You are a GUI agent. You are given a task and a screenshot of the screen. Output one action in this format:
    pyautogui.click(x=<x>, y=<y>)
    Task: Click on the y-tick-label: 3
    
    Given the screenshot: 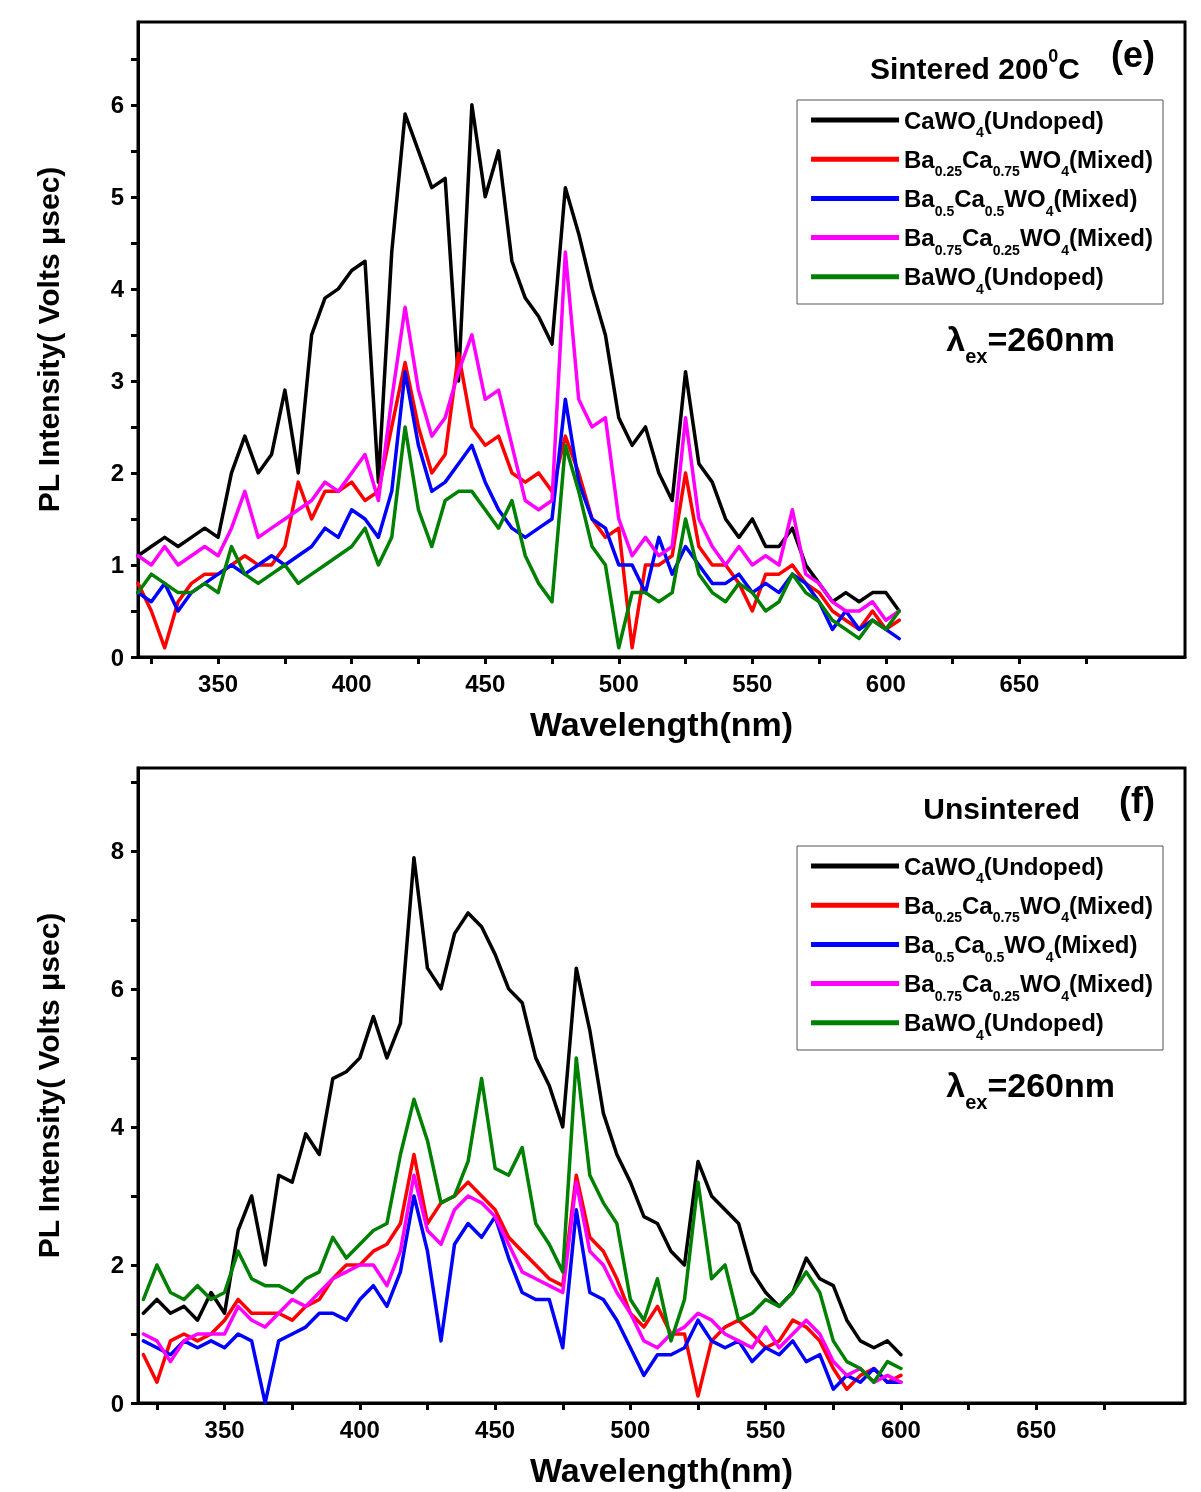 What is the action you would take?
    pyautogui.click(x=117, y=381)
    